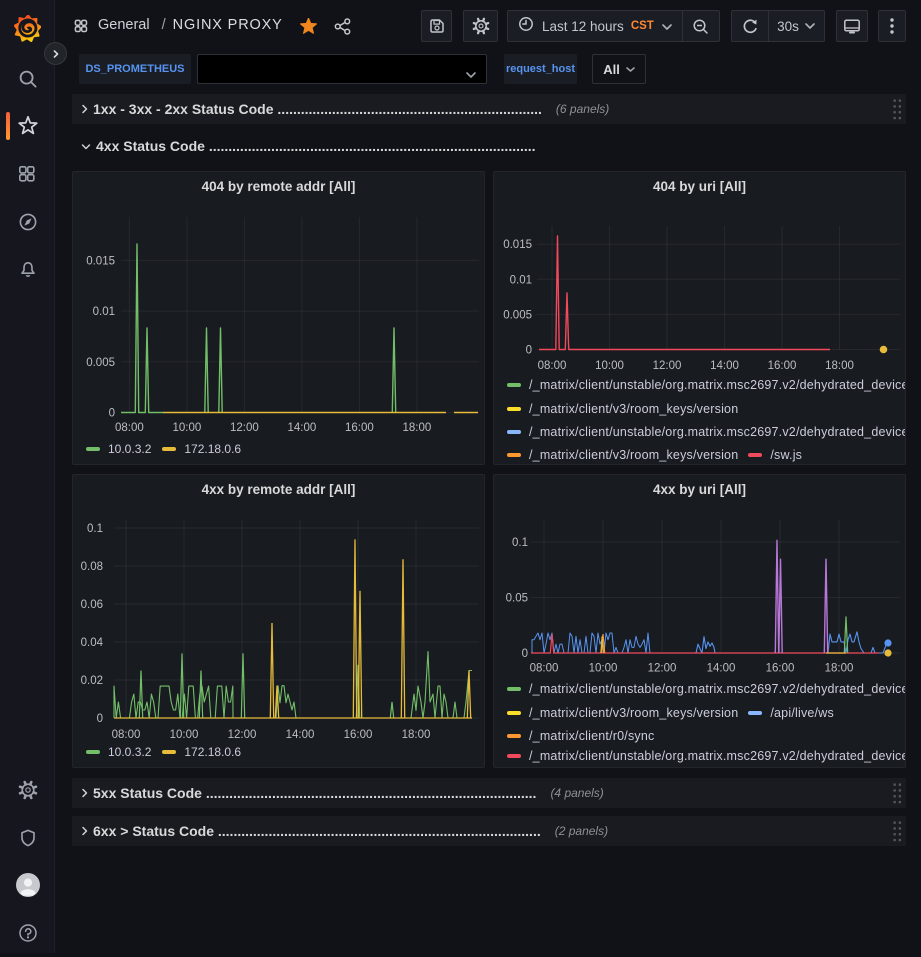 This screenshot has height=957, width=921. What do you see at coordinates (92, 605) in the screenshot?
I see `svg-text: 0.06` at bounding box center [92, 605].